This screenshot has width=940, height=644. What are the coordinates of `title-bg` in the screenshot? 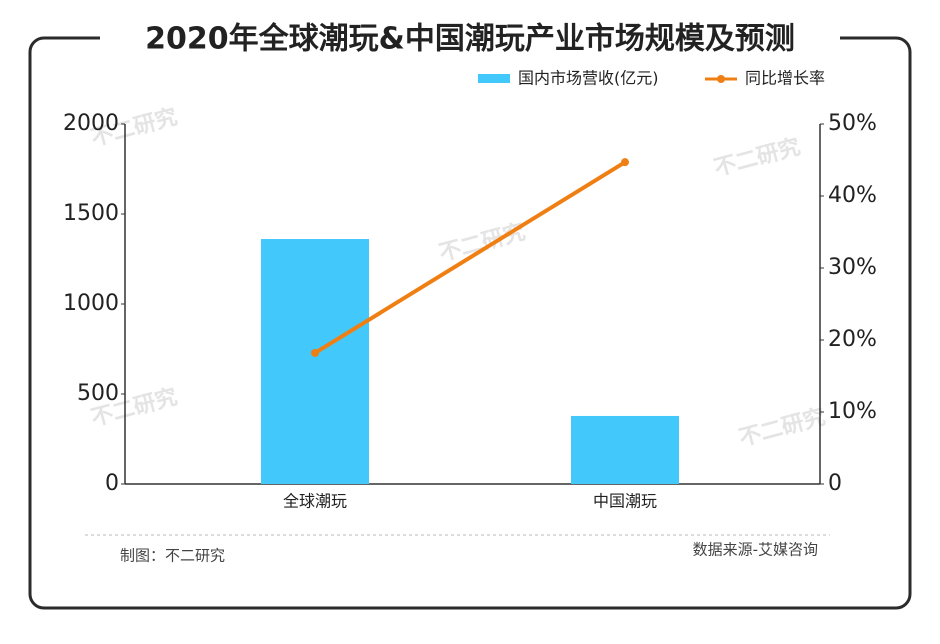 It's located at (470, 40).